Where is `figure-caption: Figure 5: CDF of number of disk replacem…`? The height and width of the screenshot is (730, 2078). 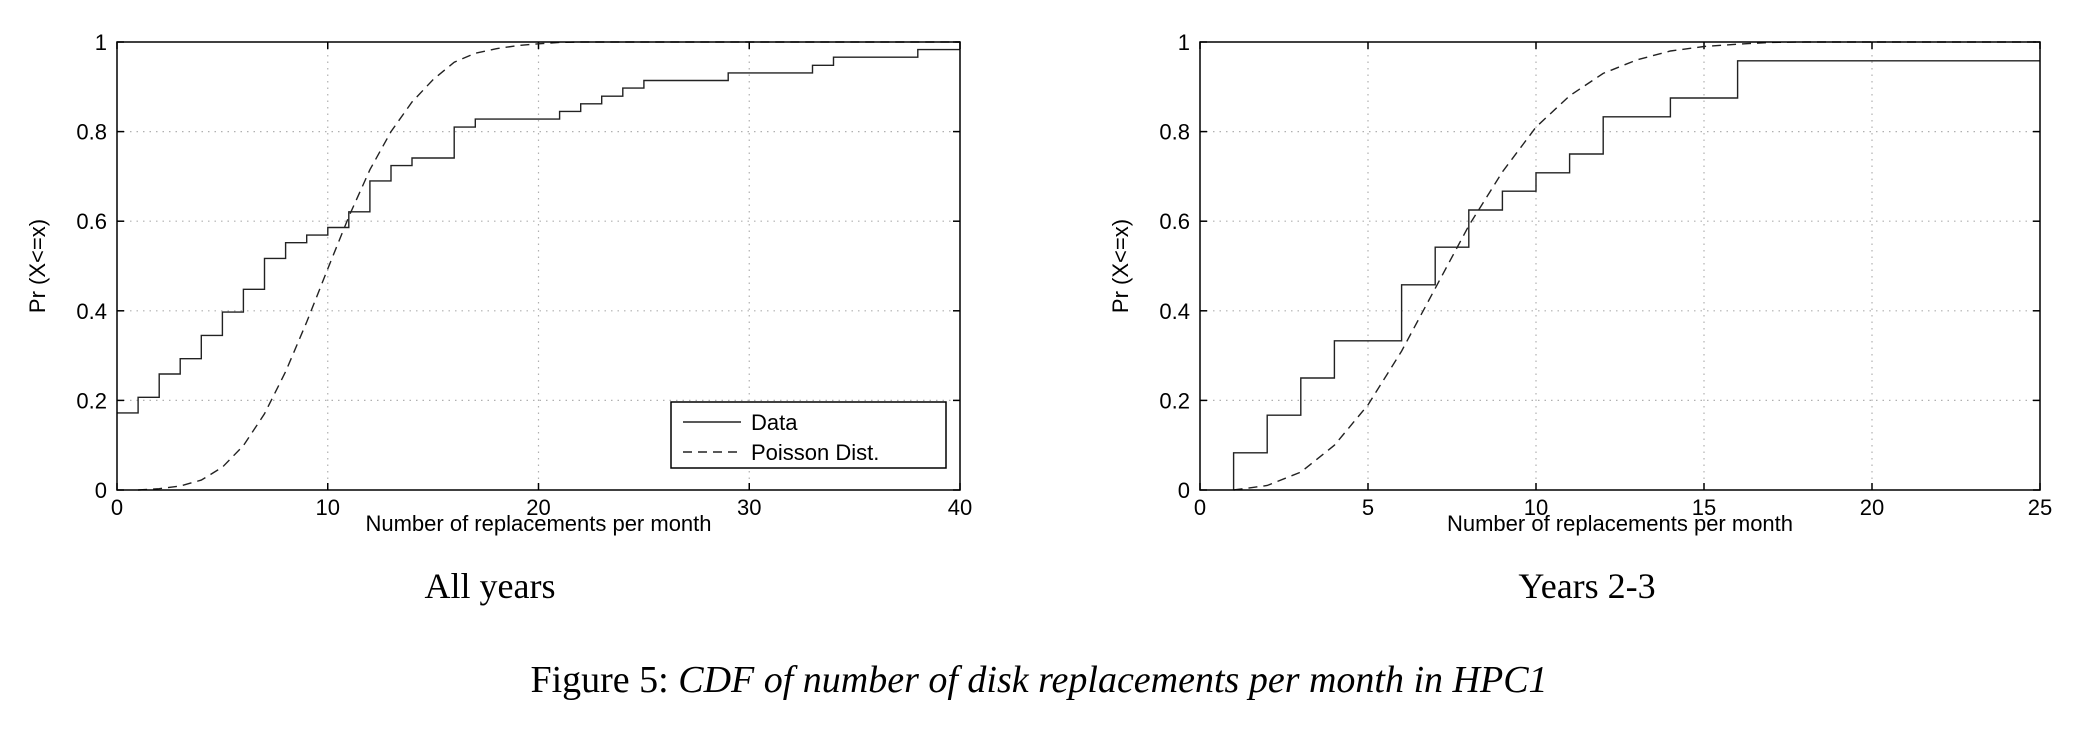
figure-caption: Figure 5: CDF of number of disk replacem… is located at coordinates (1039, 680).